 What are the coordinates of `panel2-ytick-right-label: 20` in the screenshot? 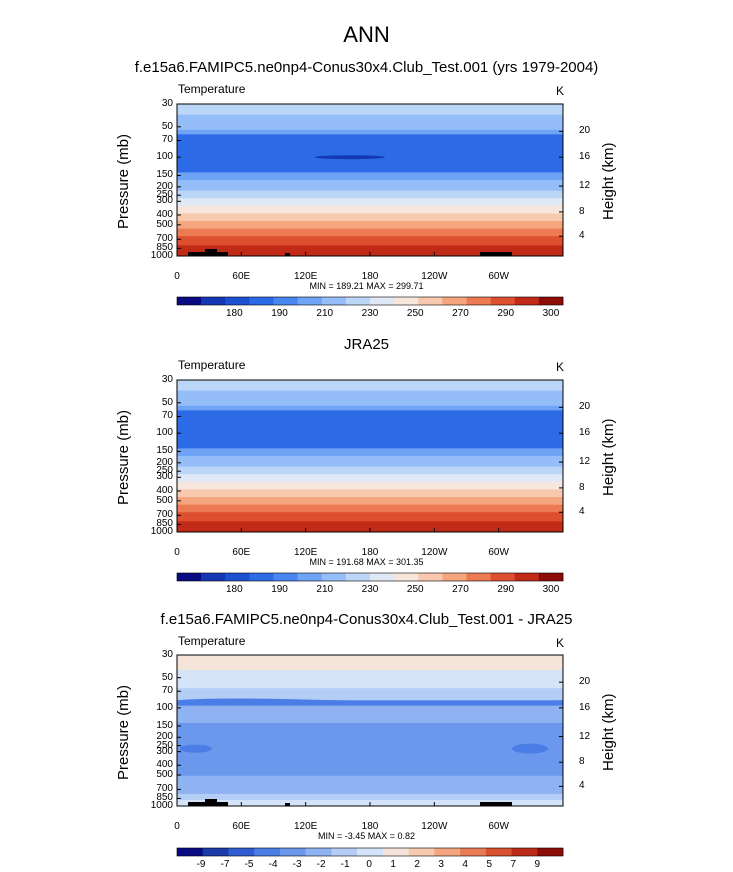 It's located at (585, 407).